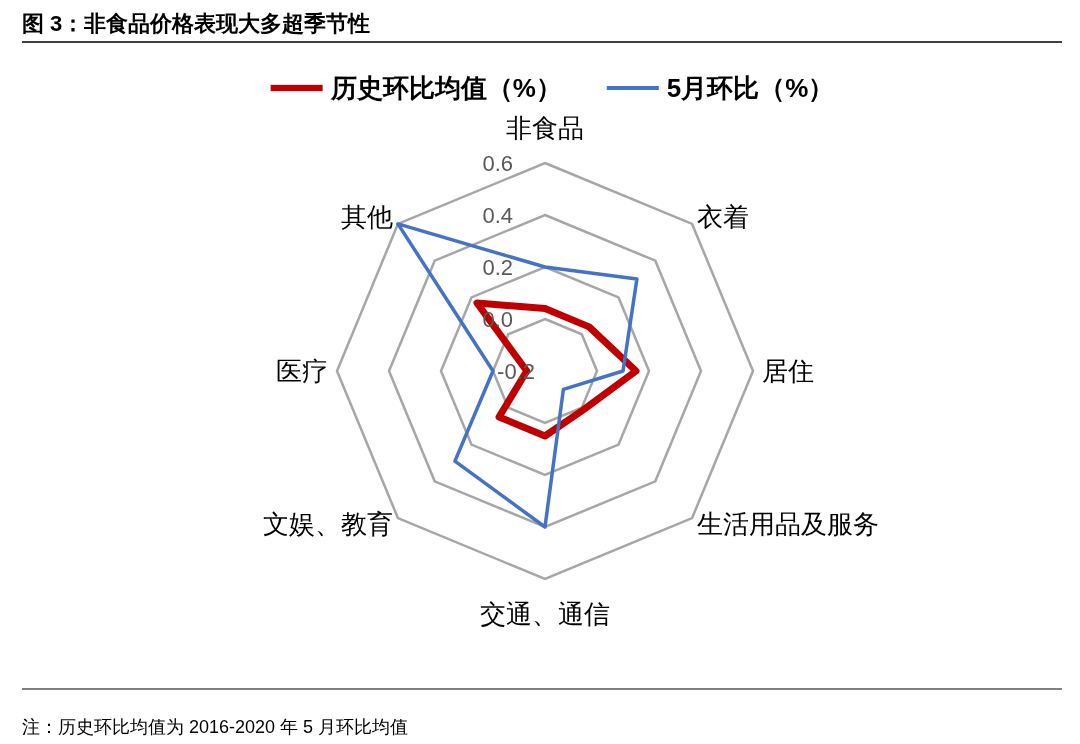 The image size is (1080, 744). Describe the element at coordinates (545, 614) in the screenshot. I see `spoke-label: 交通、通信` at that location.